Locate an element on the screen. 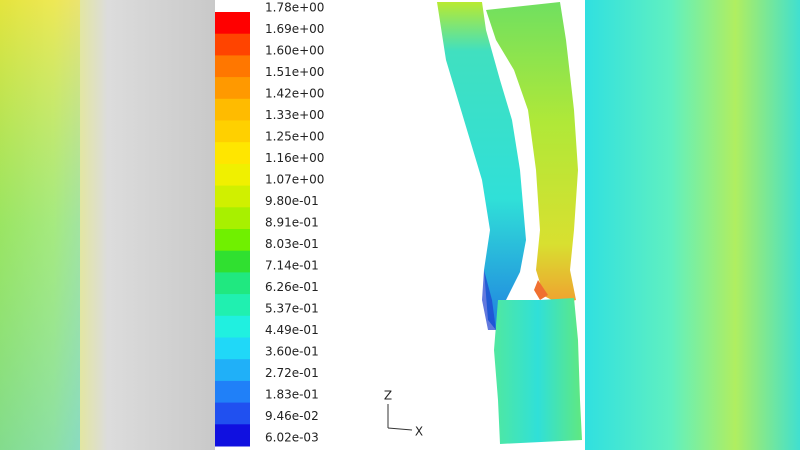  colorbar-label: 1.83e-01 is located at coordinates (292, 395).